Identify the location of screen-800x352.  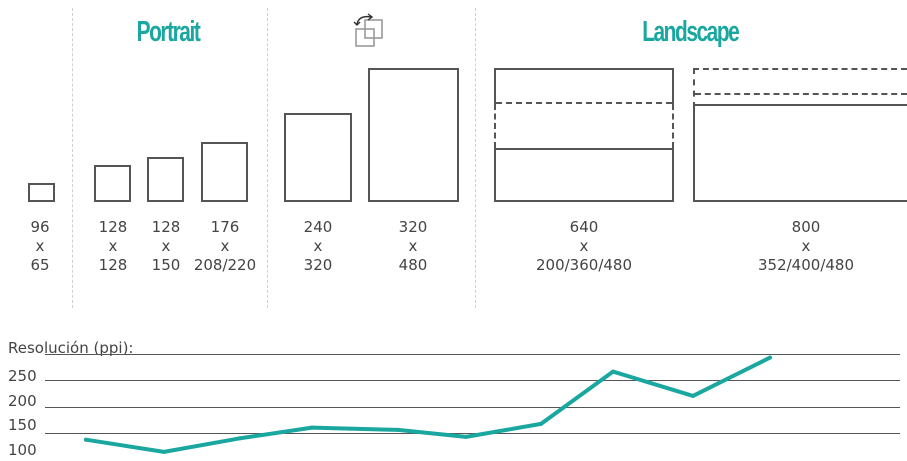
(800, 153).